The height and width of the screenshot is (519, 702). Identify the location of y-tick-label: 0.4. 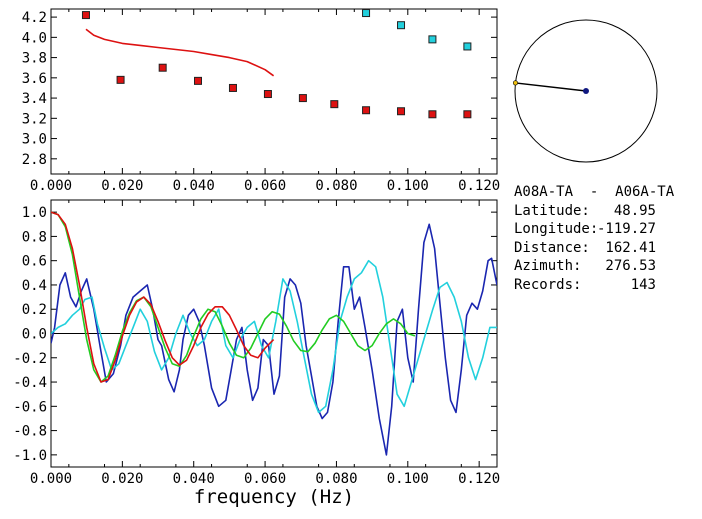
(34, 286).